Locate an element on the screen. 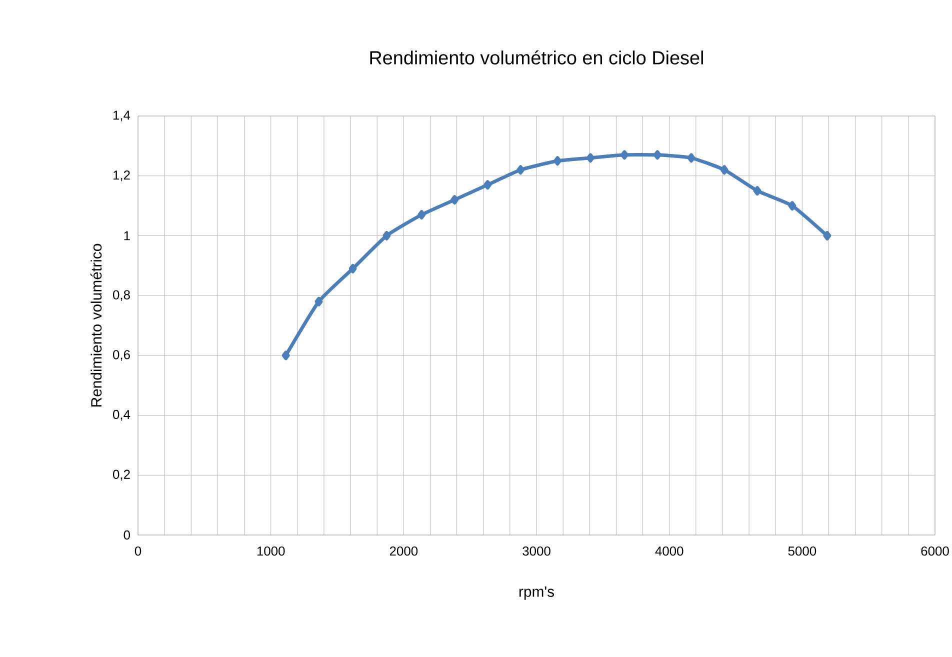 This screenshot has width=952, height=657. x-tick-label: 1000 is located at coordinates (271, 551).